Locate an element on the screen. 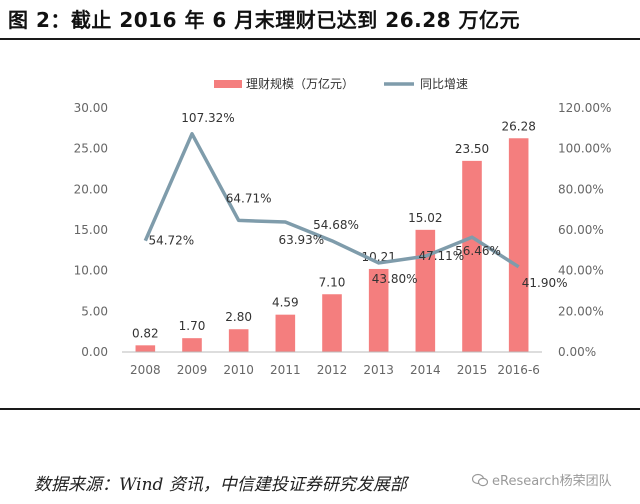 The image size is (640, 504). watermark-text: eResearch杨荣团队 is located at coordinates (552, 481).